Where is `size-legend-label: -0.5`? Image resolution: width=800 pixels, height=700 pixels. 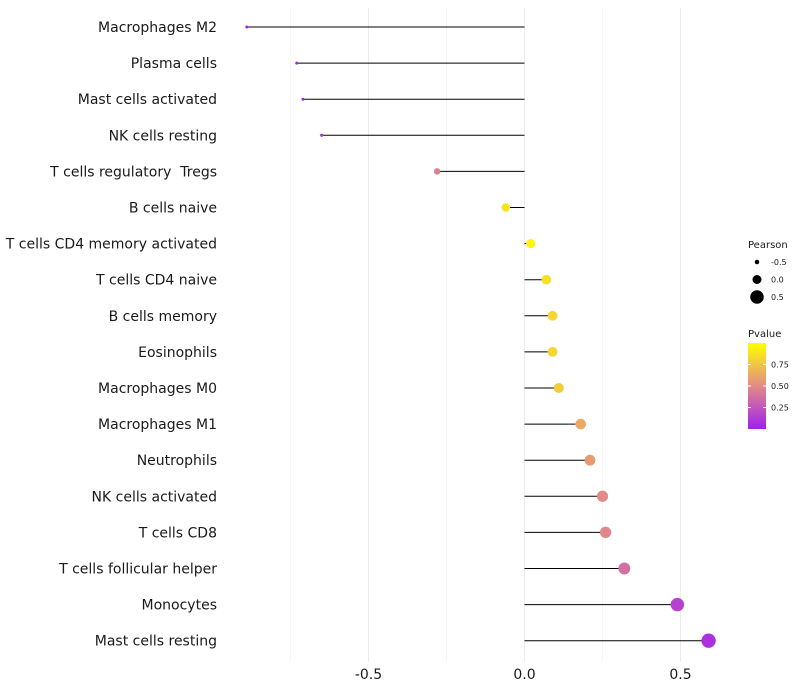
size-legend-label: -0.5 is located at coordinates (779, 262).